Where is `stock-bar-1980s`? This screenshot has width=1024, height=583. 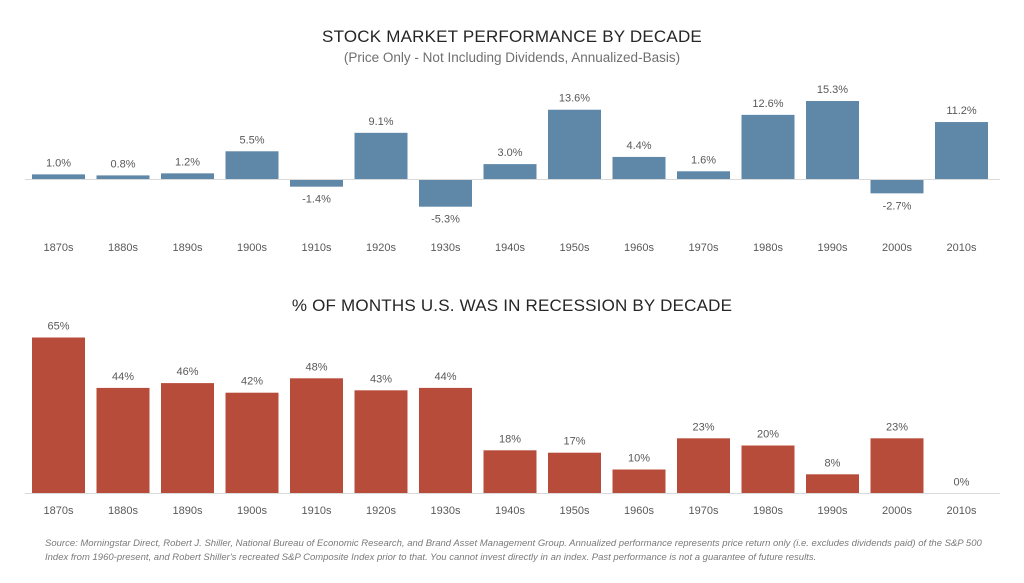
stock-bar-1980s is located at coordinates (768, 147).